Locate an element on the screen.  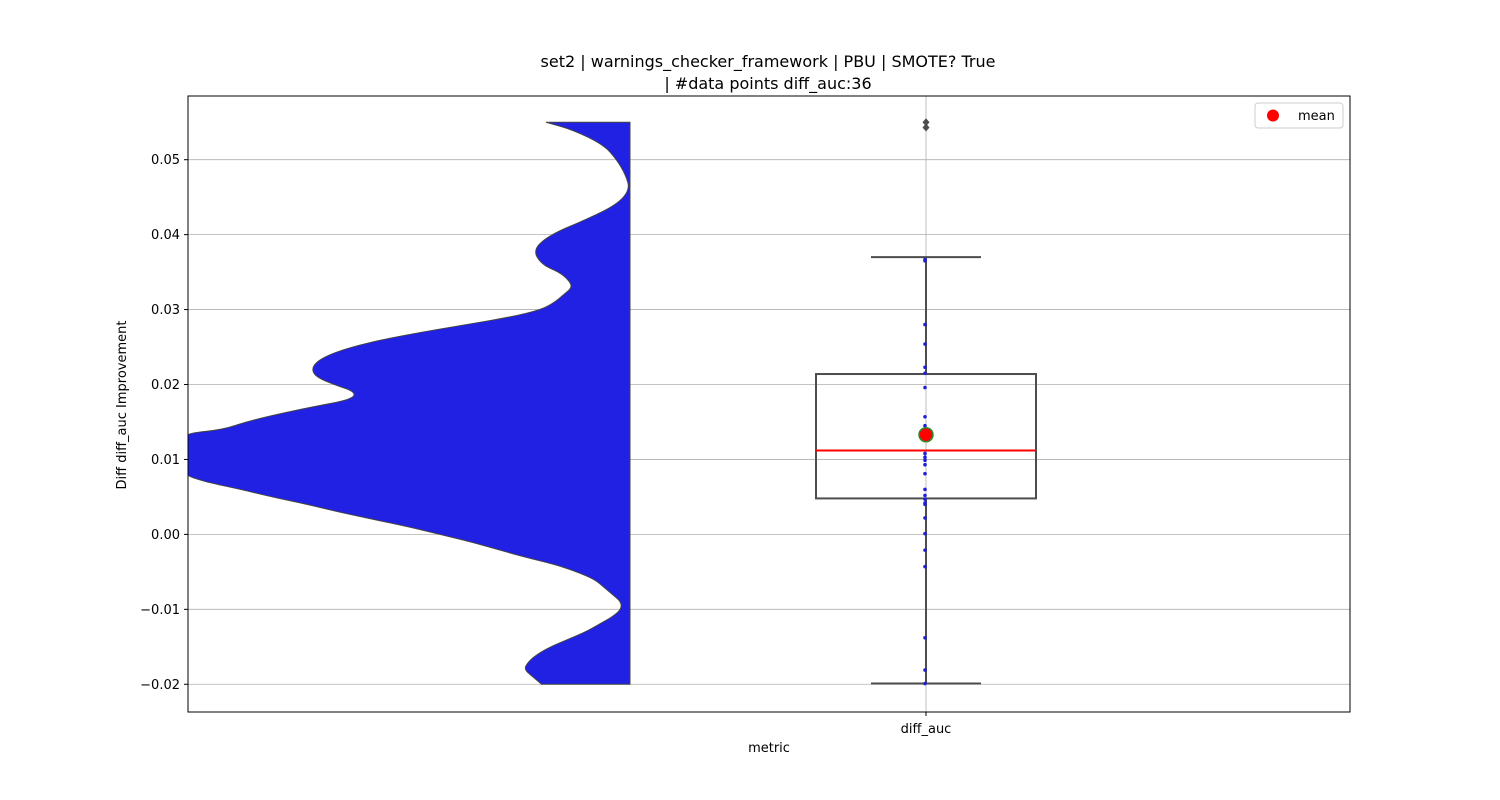
points-layer is located at coordinates (926, 471).